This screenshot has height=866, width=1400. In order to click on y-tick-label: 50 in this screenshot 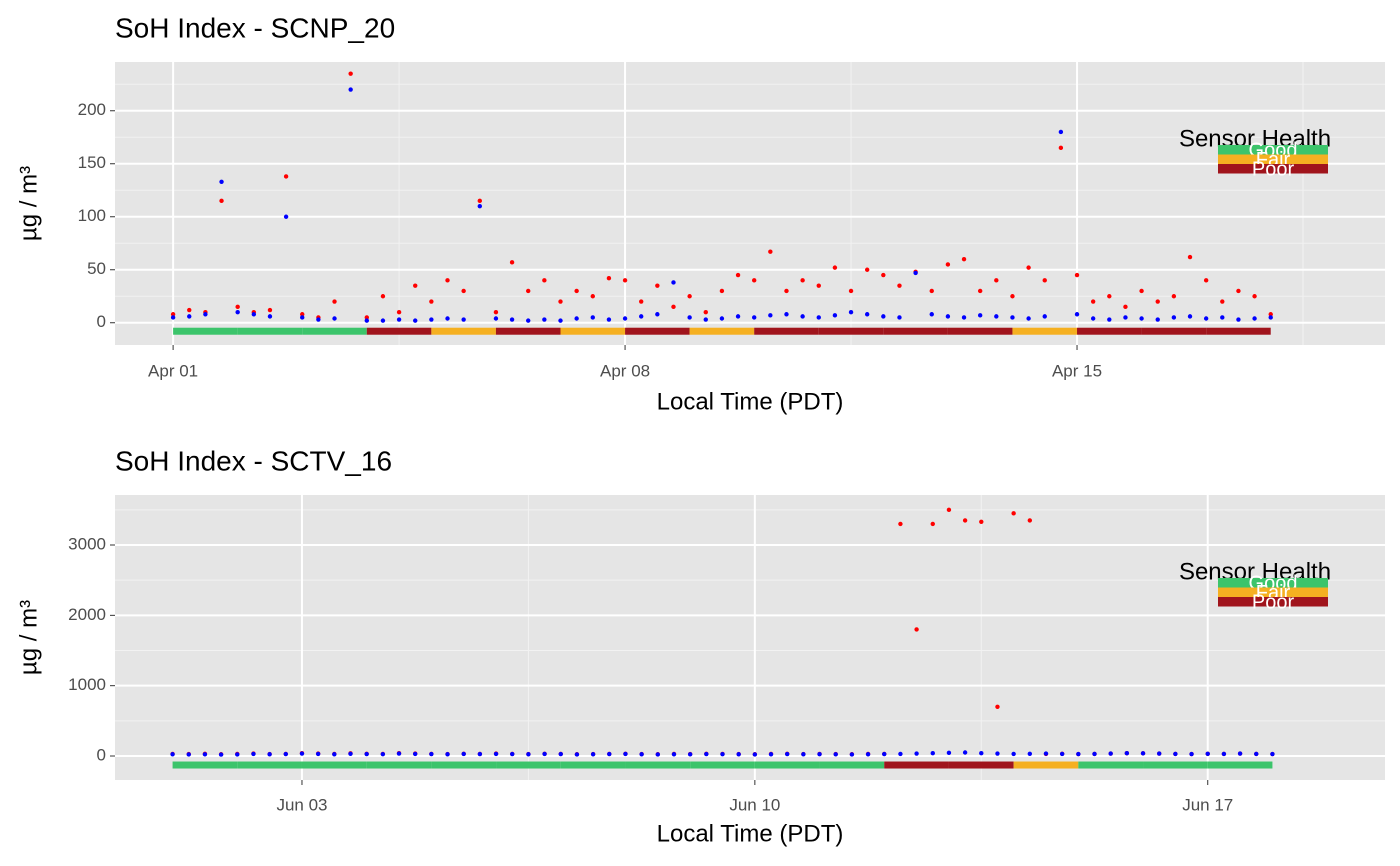, I will do `click(96, 268)`.